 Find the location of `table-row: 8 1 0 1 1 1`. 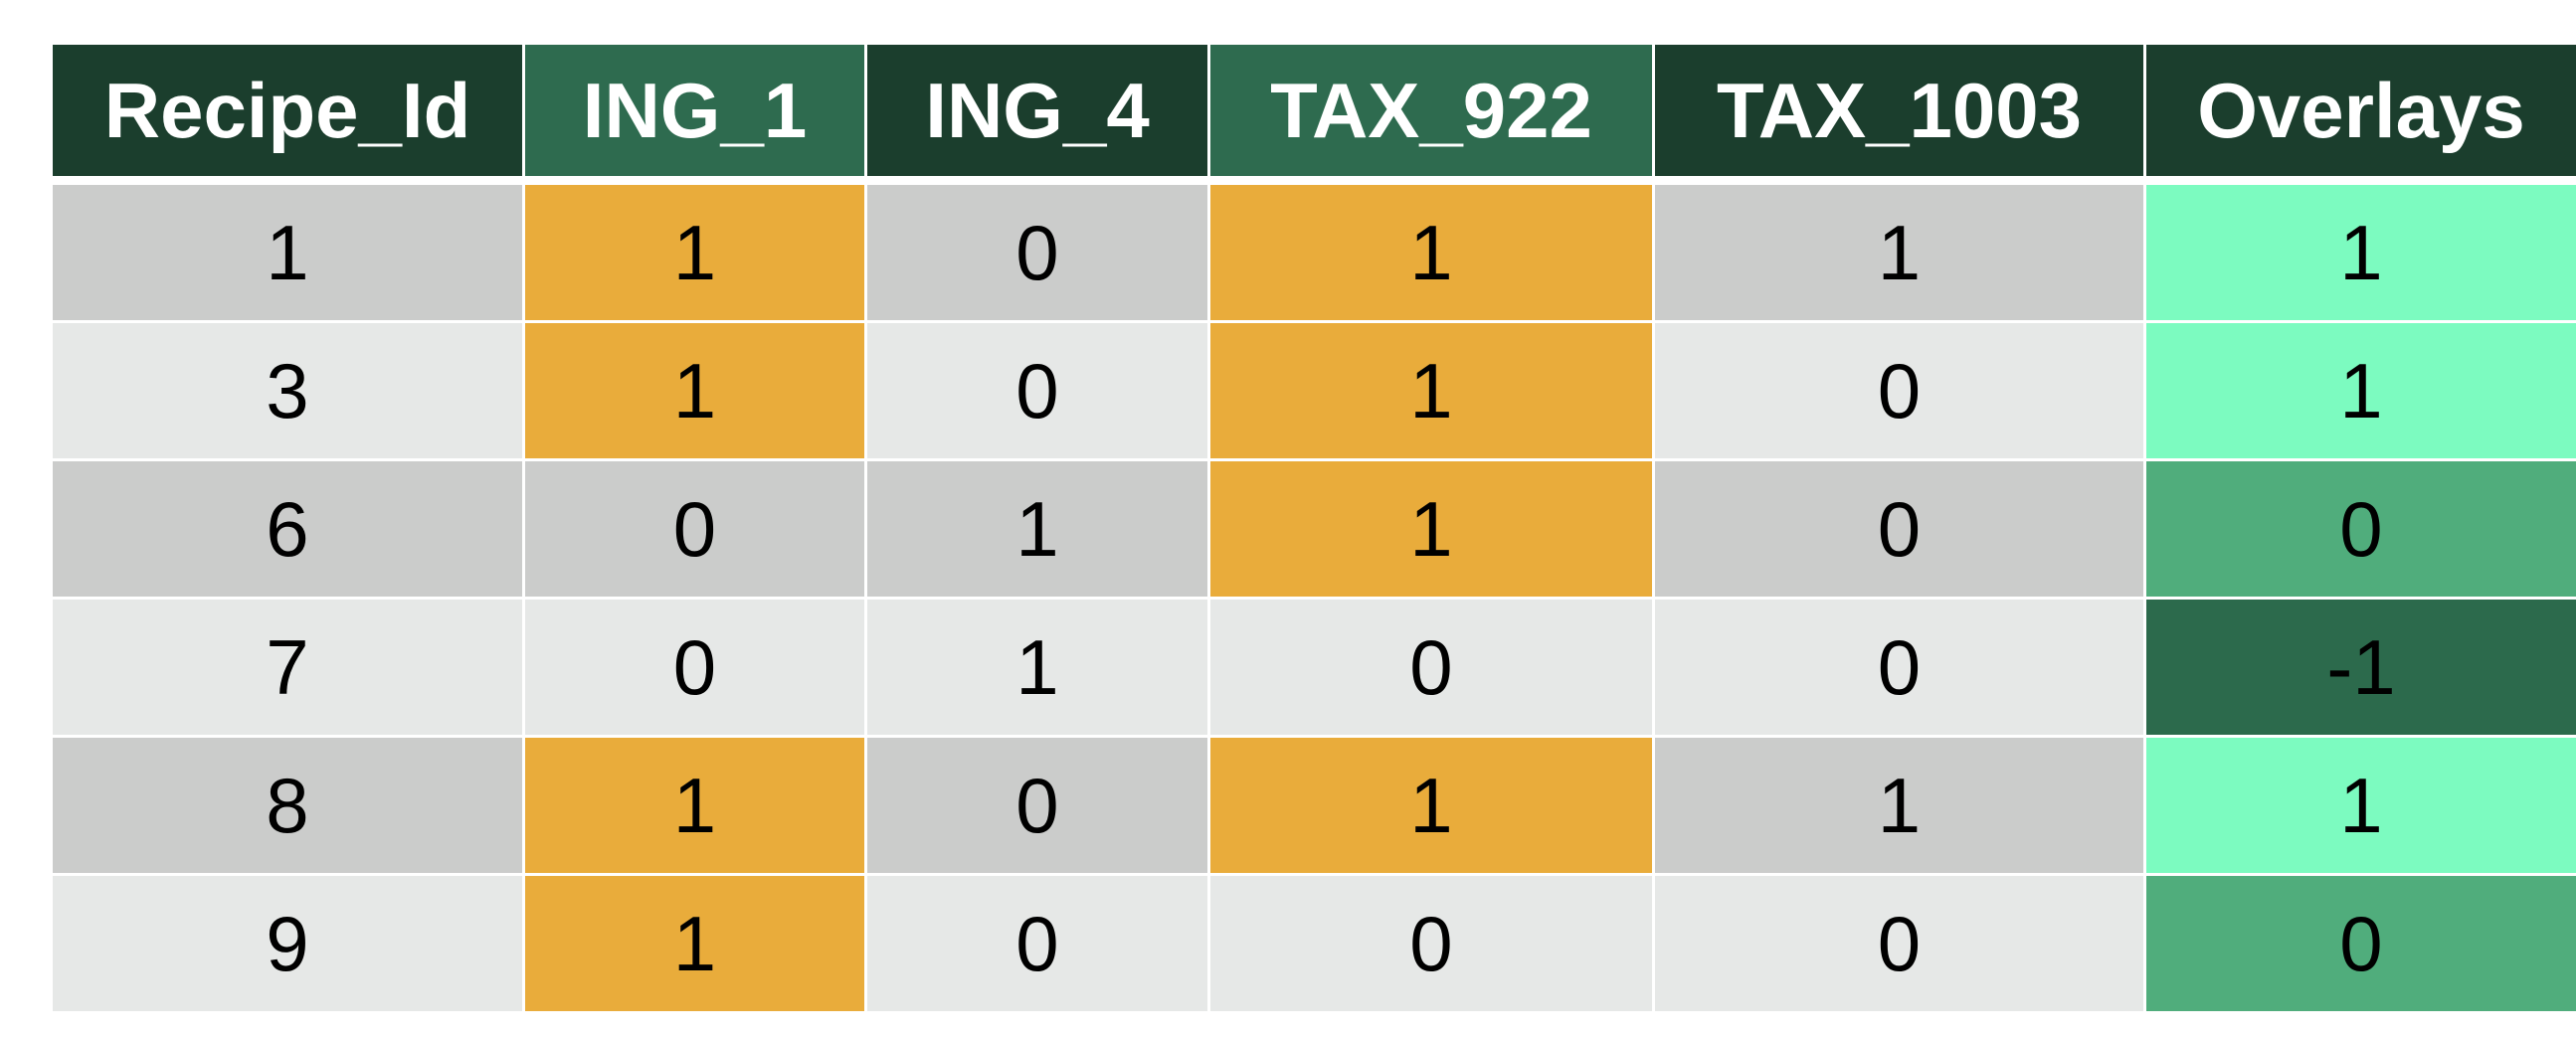

table-row: 8 1 0 1 1 1 is located at coordinates (1313, 805).